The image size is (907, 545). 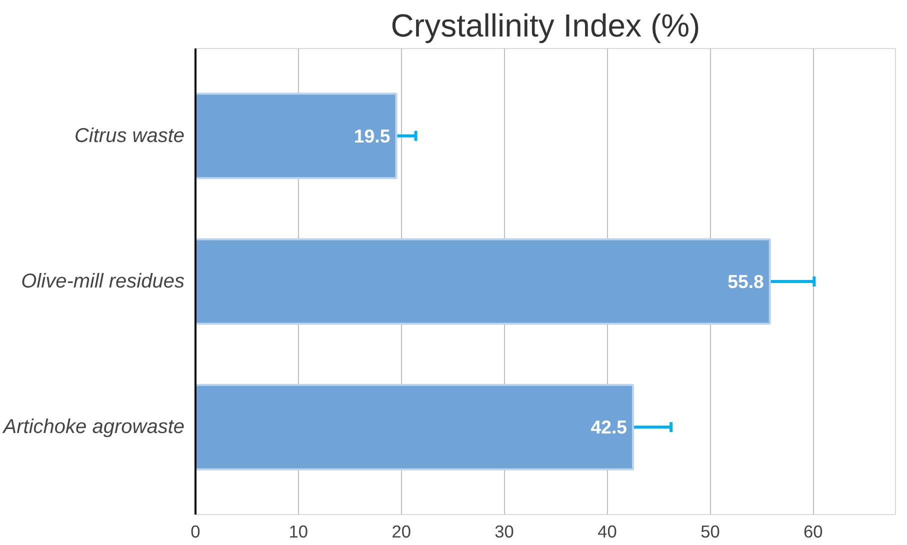 What do you see at coordinates (129, 135) in the screenshot?
I see `y-tick-label: Citrus waste` at bounding box center [129, 135].